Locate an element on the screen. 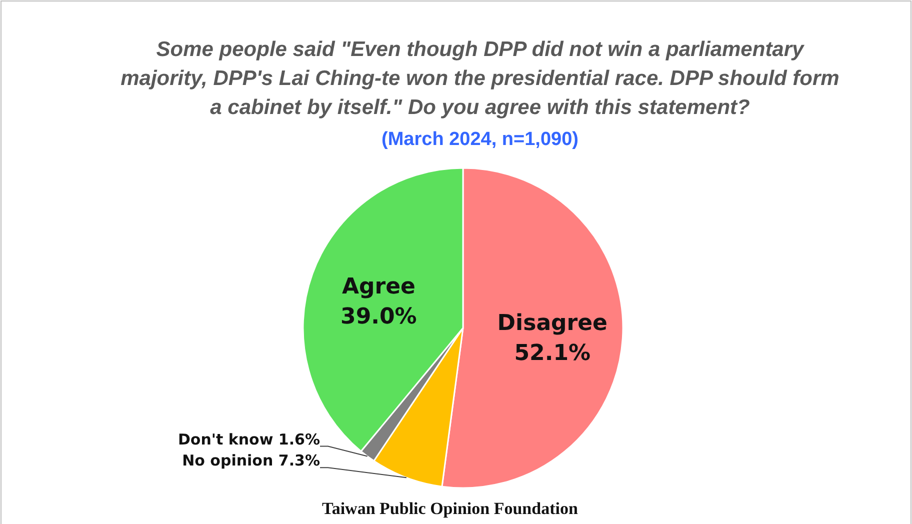  chart-title: Some people said "Even though DPP did not win a parliamentary majority, DPP's Lai Ching-te won the presidential race. DPP should form a cabinet by itself." Do you agree with this statement? is located at coordinates (480, 78).